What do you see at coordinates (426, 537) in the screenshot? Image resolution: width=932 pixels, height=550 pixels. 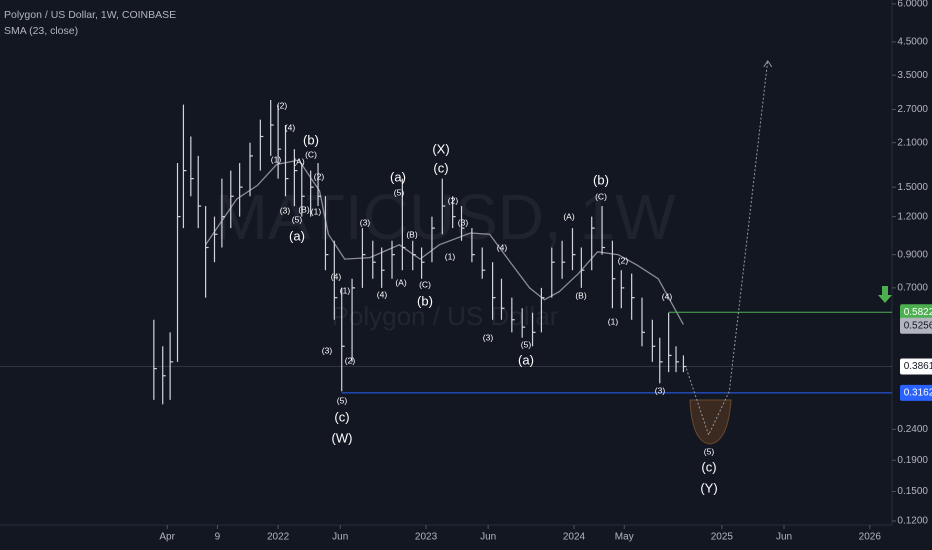 I see `x-tick-label: 2023` at bounding box center [426, 537].